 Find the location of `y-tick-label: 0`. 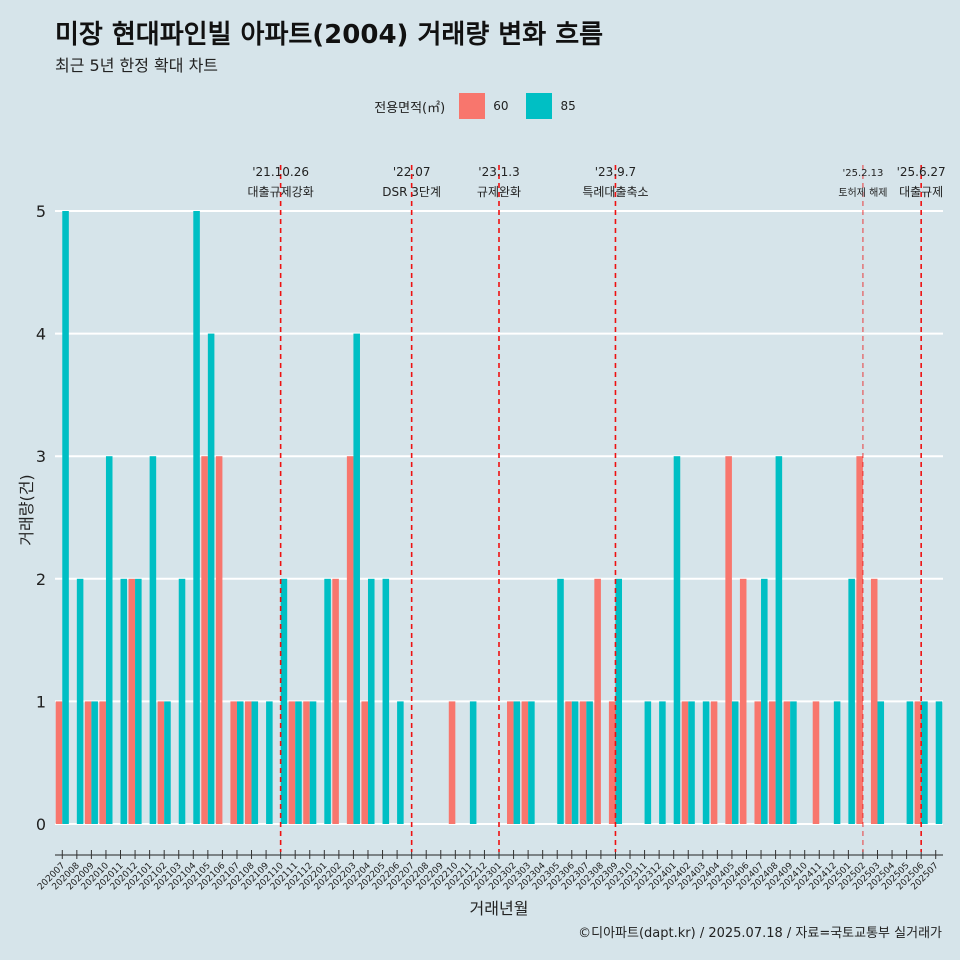

y-tick-label: 0 is located at coordinates (41, 824).